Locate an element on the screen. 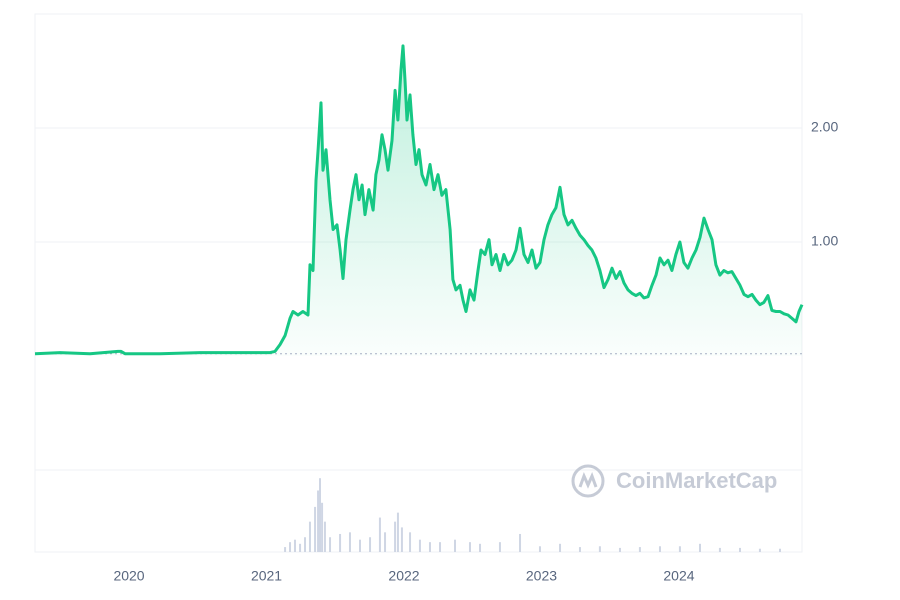 Image resolution: width=900 pixels, height=600 pixels. x-tick-label: 2024 is located at coordinates (678, 576).